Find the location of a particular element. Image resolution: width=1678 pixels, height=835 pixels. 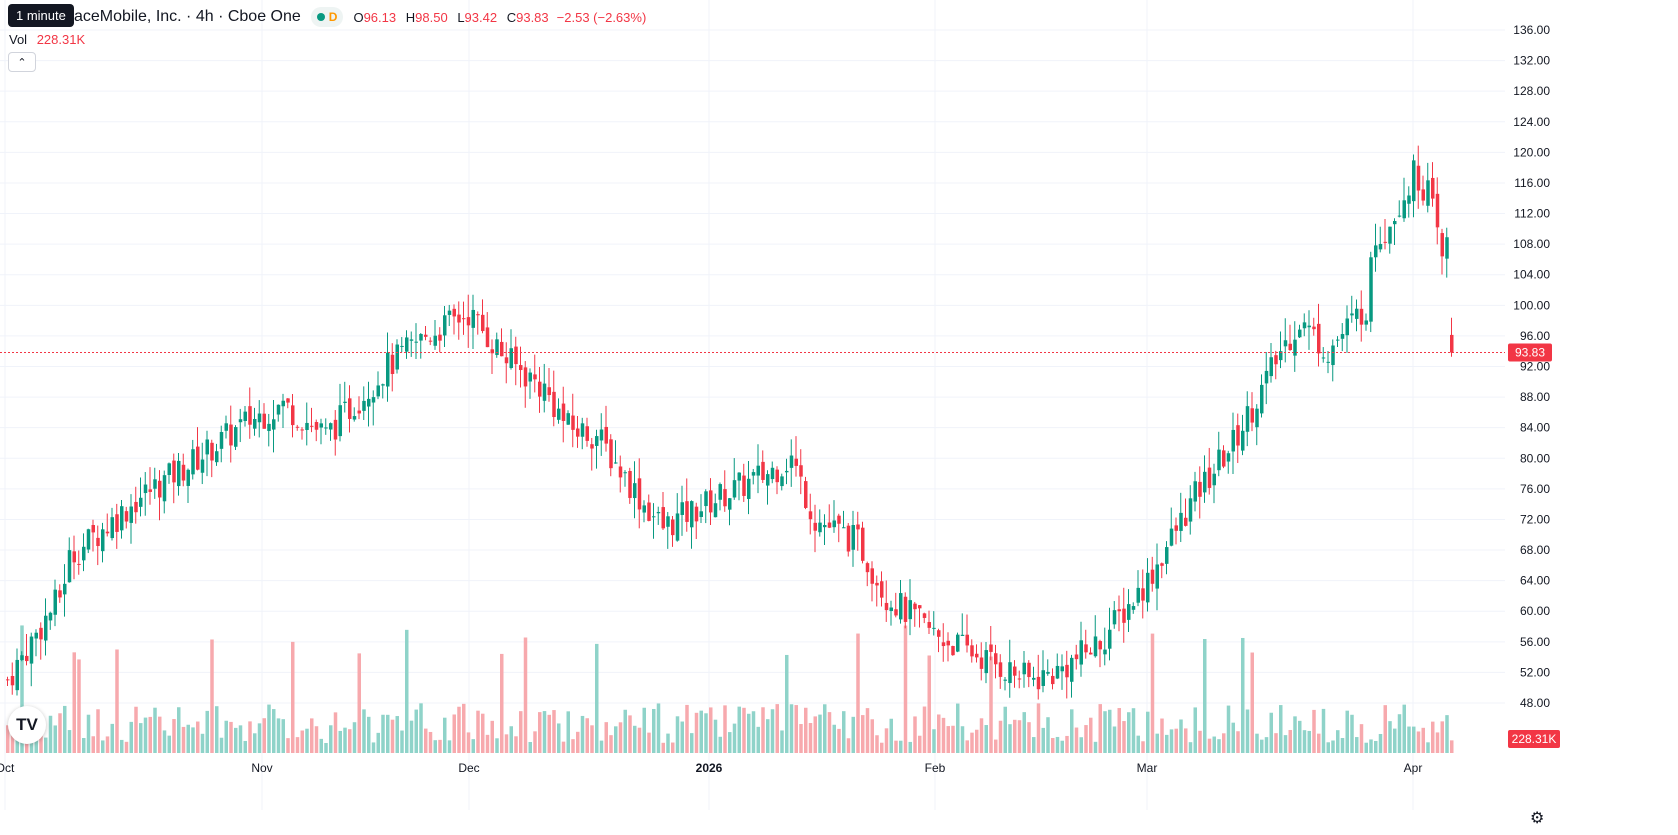

high-value: 98.50 is located at coordinates (431, 17).